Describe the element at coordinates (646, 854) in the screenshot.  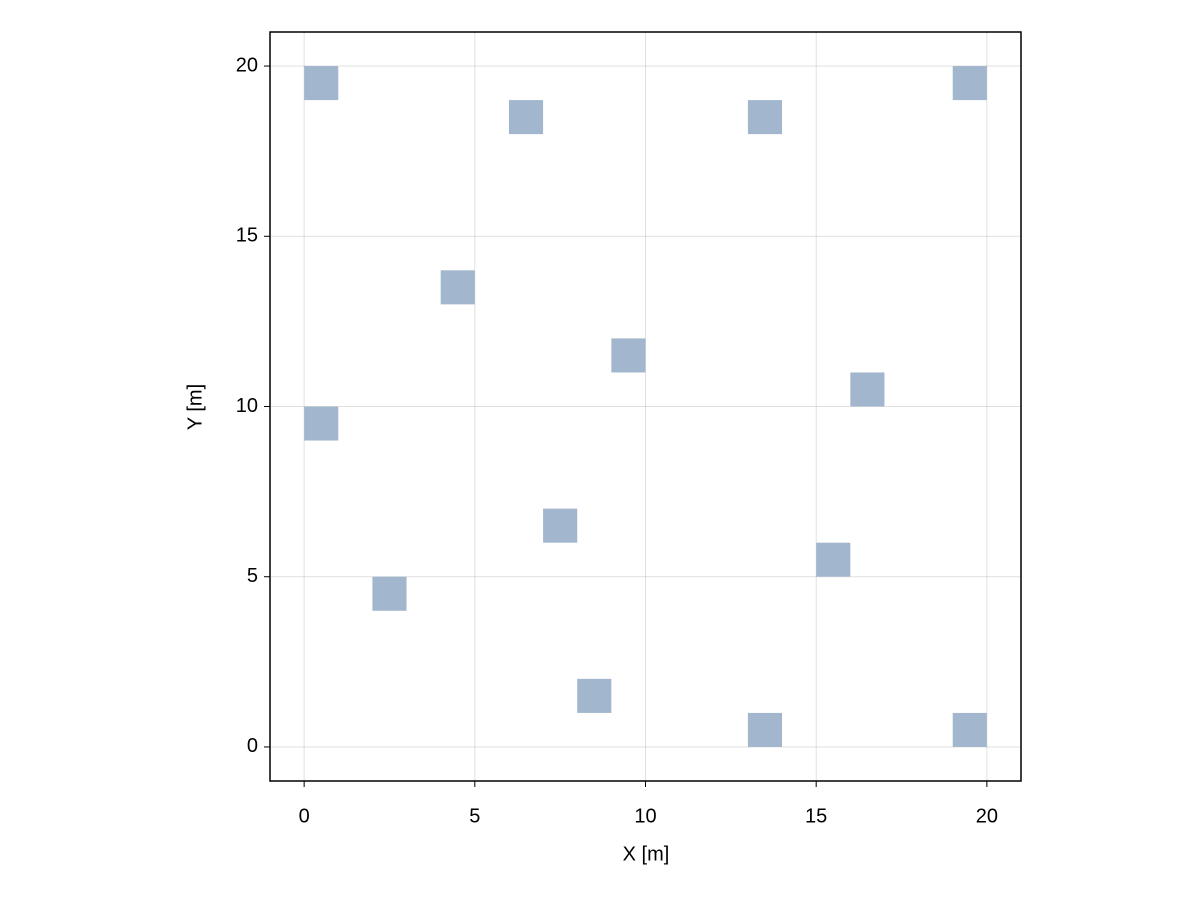
I see `x-axis-label: X [m]` at that location.